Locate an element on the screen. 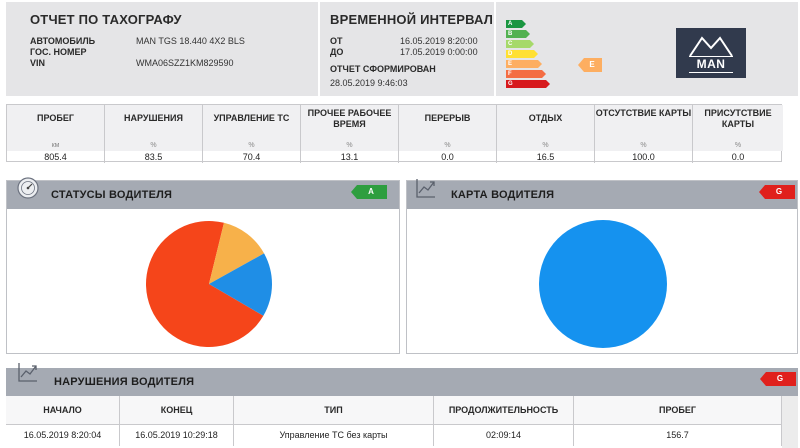 This screenshot has height=448, width=800. stat-header: НАРУШЕНИЯ is located at coordinates (154, 123).